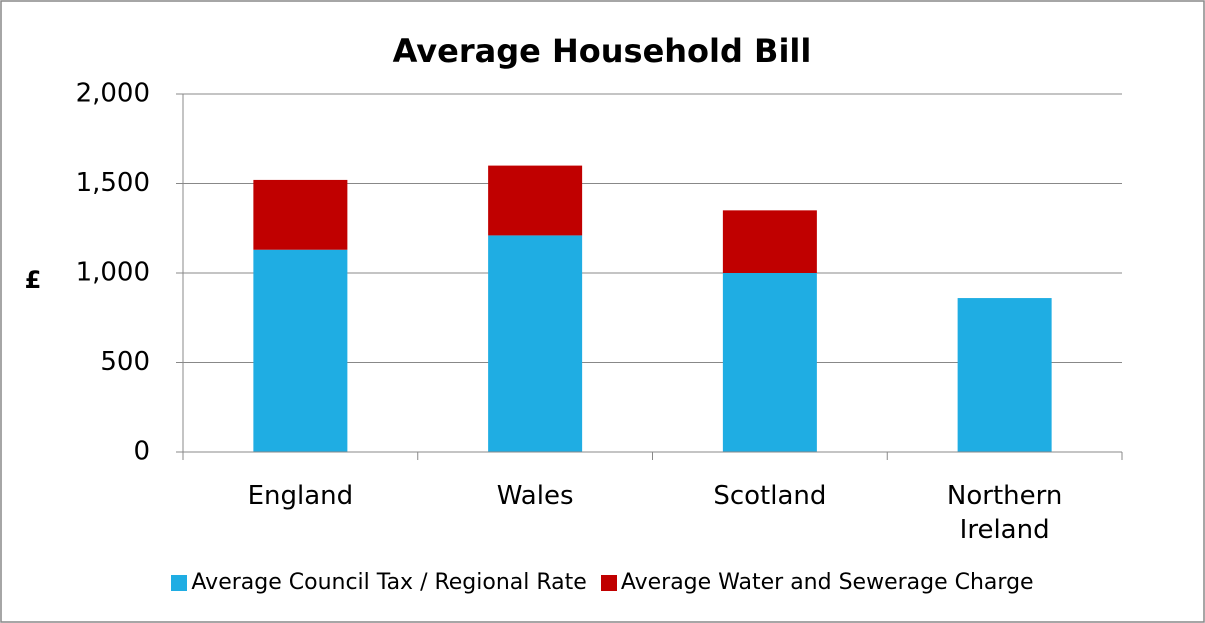  I want to click on legend-item: Average Water and Sewerage Charge, so click(817, 582).